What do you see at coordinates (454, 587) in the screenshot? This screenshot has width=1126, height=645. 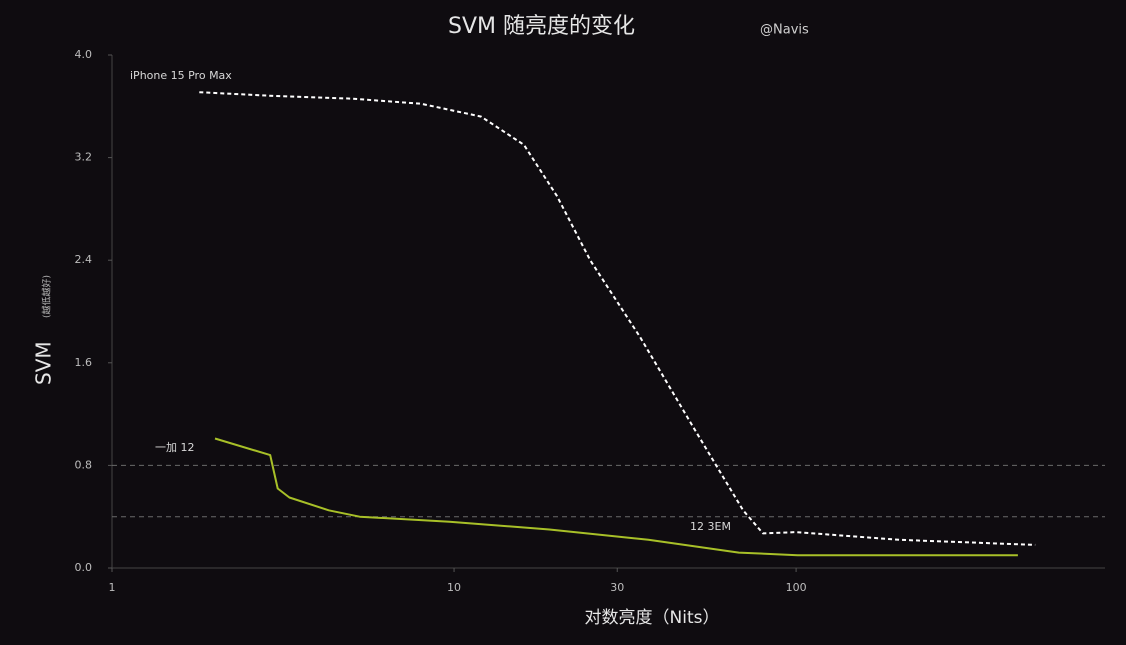 I see `x-tick-label: 10` at bounding box center [454, 587].